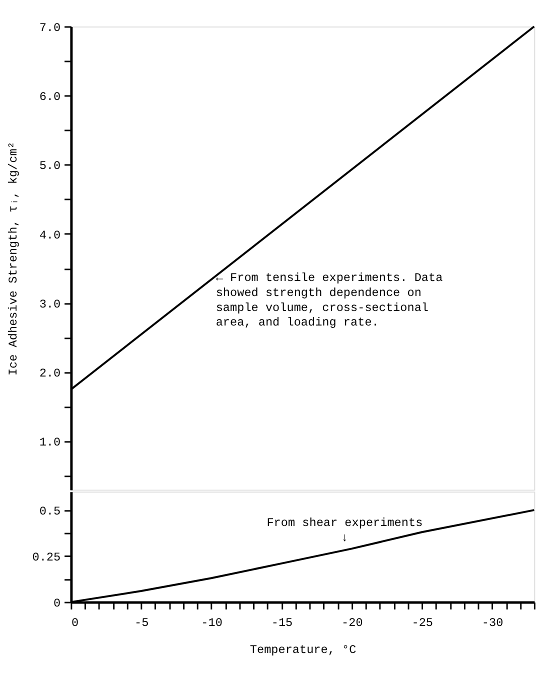  Describe the element at coordinates (352, 623) in the screenshot. I see `x-tick-label: -20` at that location.